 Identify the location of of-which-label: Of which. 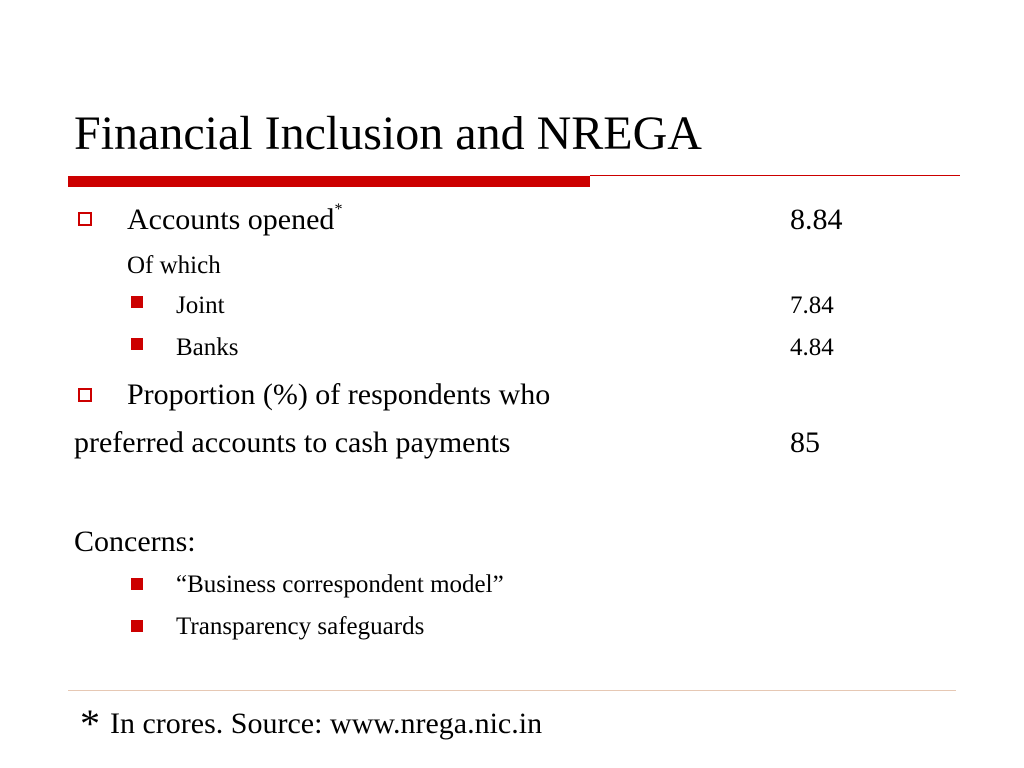
(174, 265).